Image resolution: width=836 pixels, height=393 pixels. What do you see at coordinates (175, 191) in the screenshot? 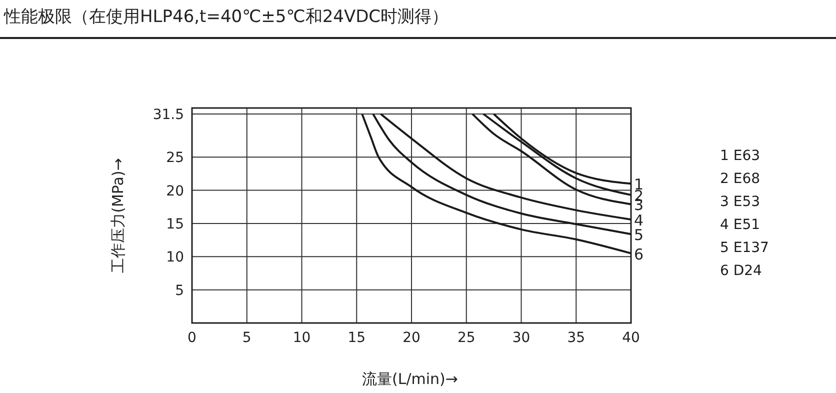
I see `y-tick-label: 20` at bounding box center [175, 191].